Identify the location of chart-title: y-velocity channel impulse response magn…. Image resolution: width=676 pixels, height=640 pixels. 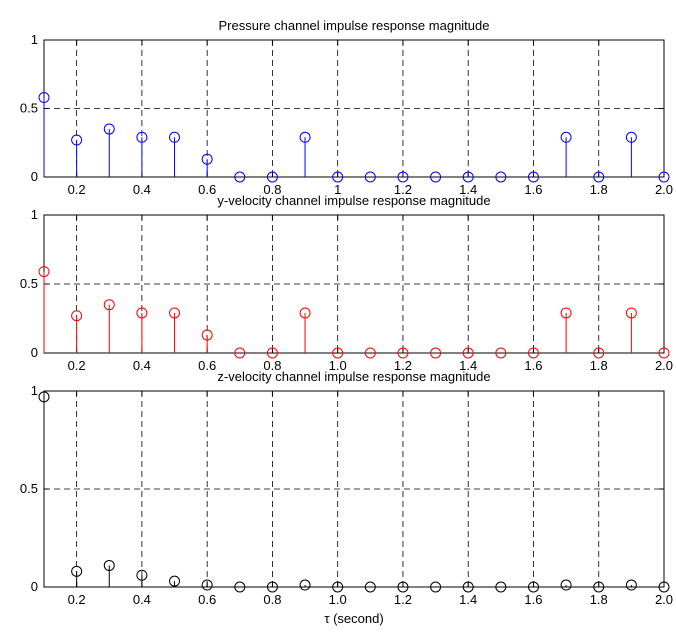
(353, 200).